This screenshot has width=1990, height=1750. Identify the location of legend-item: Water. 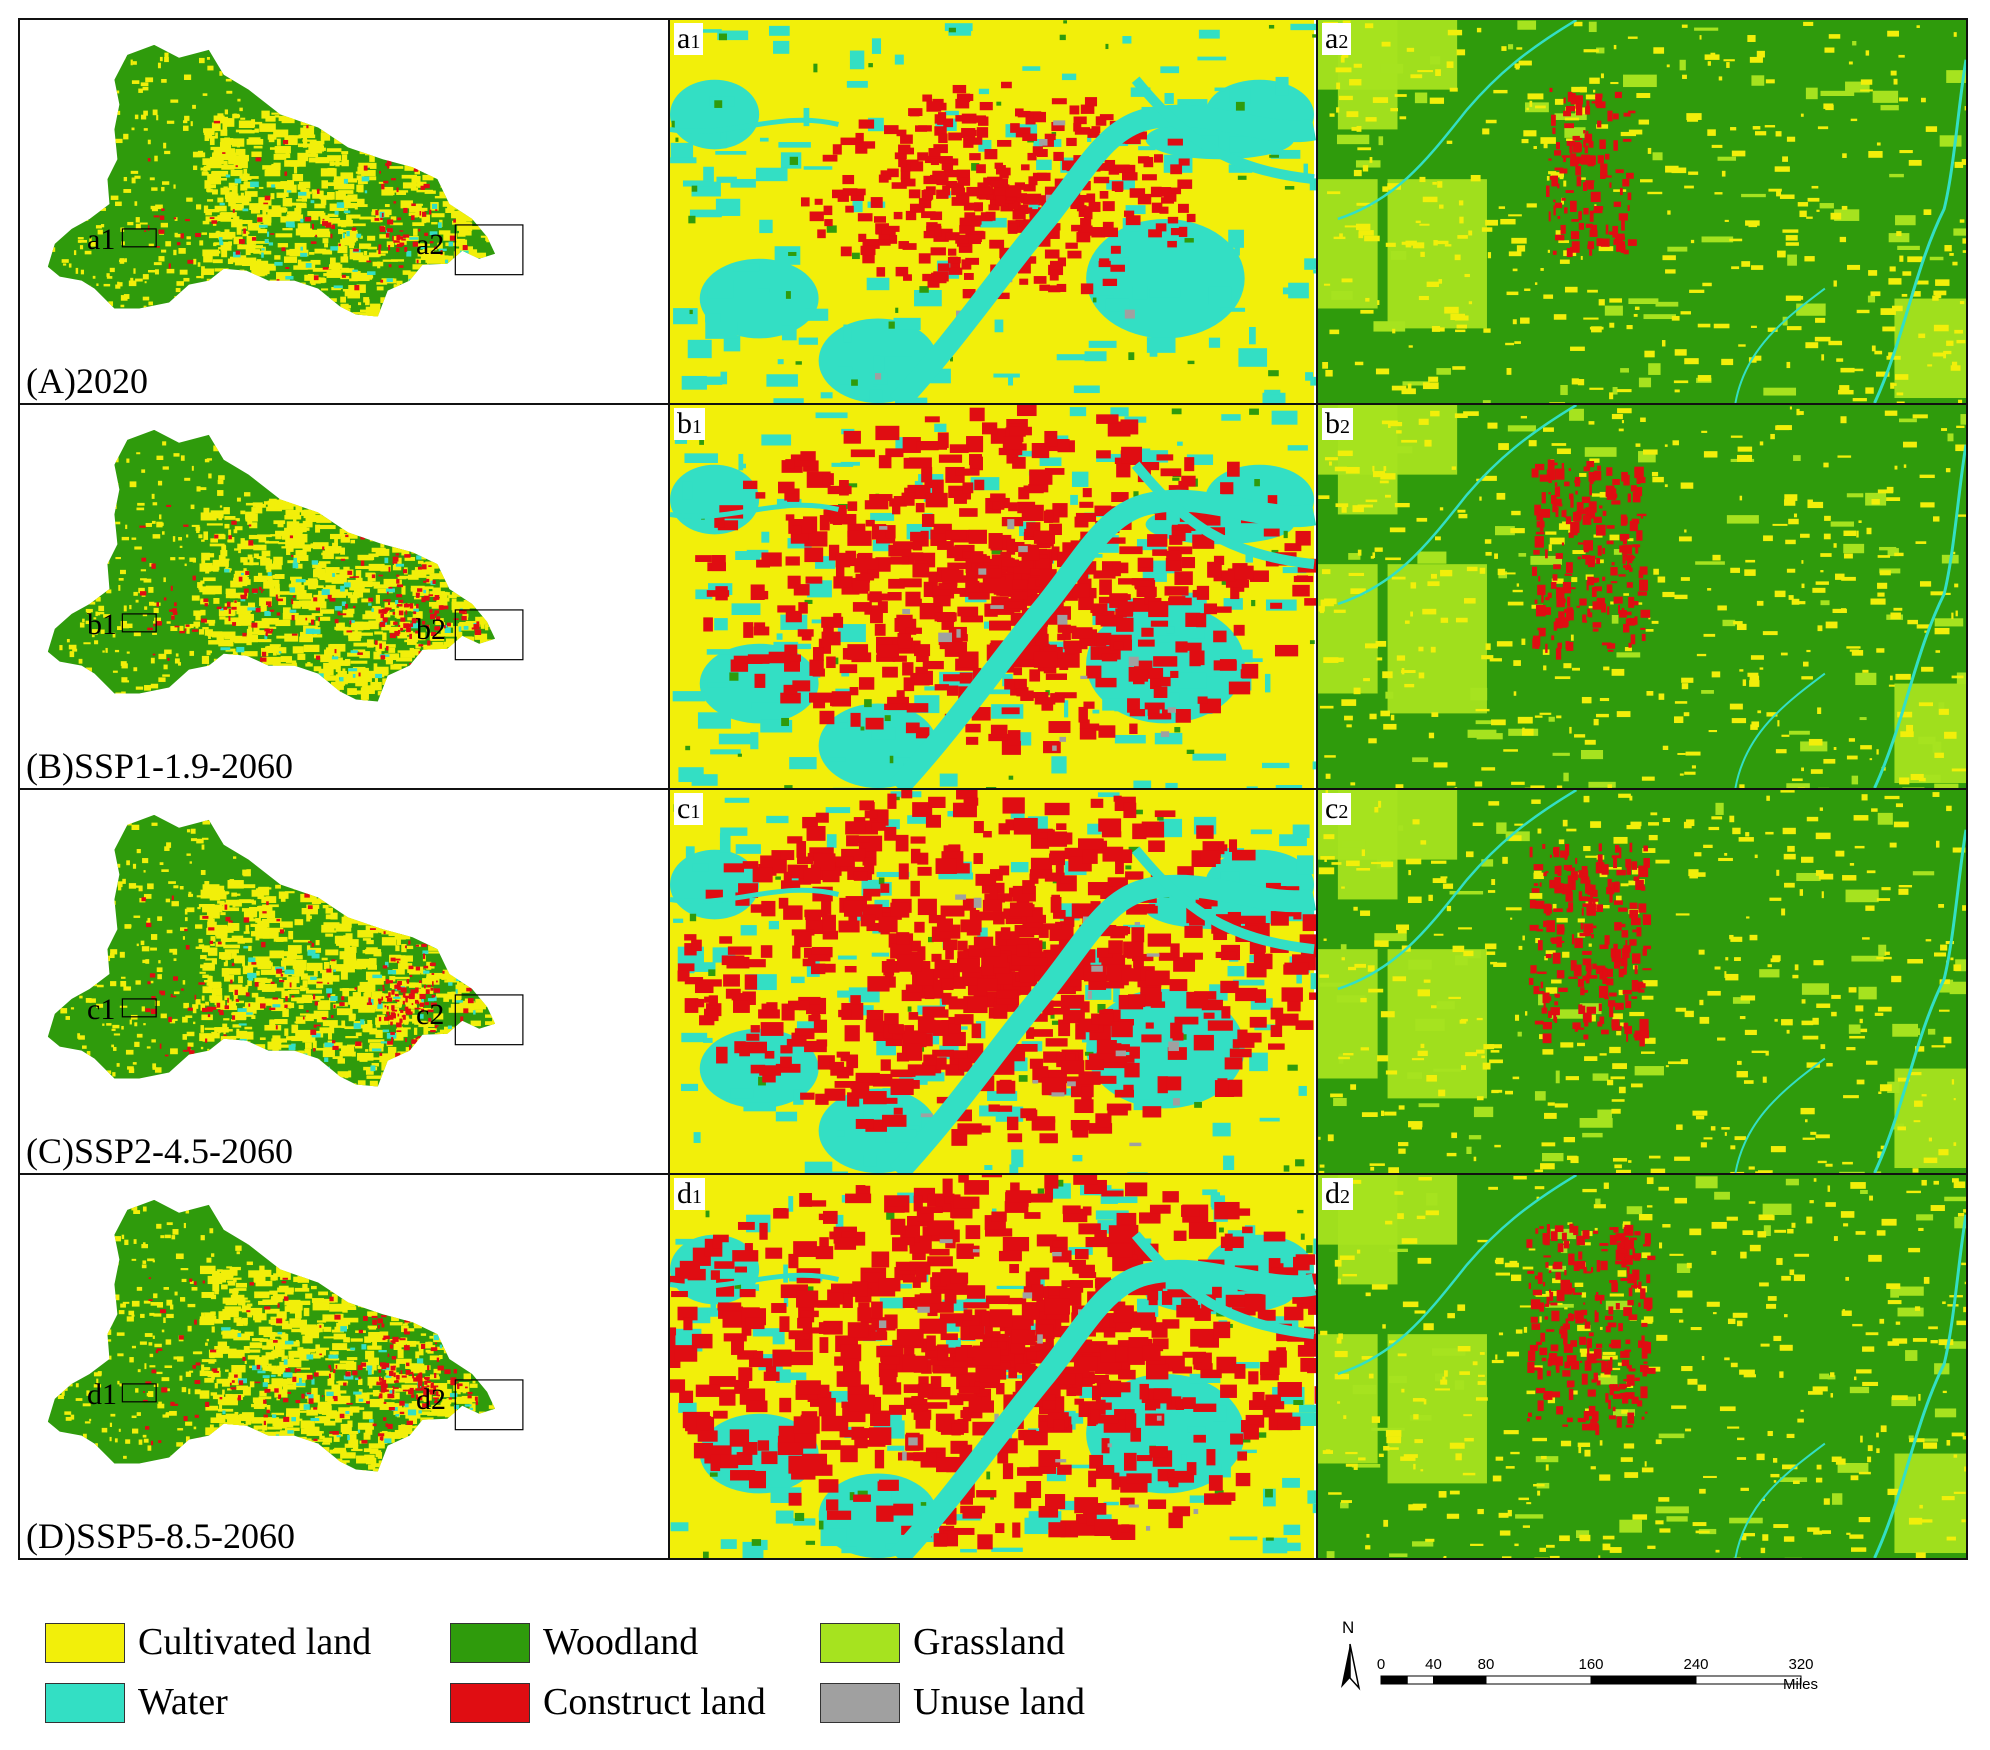
(210, 1702).